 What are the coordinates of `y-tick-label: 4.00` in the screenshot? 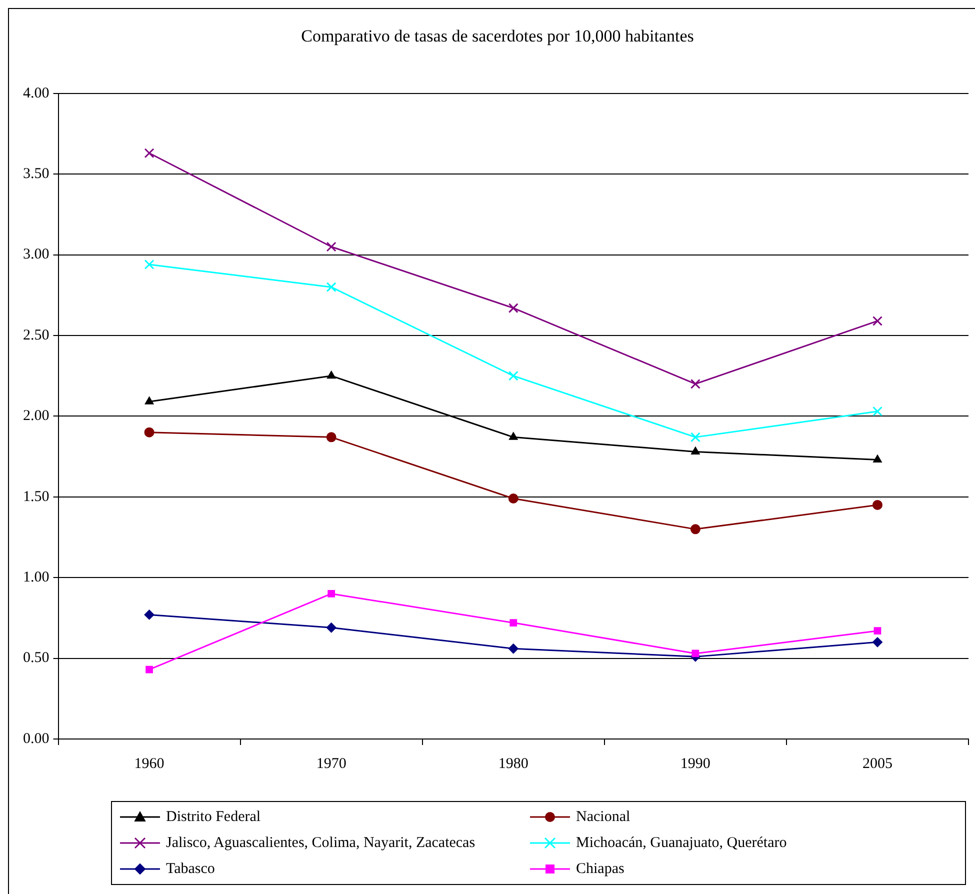 It's located at (36, 93).